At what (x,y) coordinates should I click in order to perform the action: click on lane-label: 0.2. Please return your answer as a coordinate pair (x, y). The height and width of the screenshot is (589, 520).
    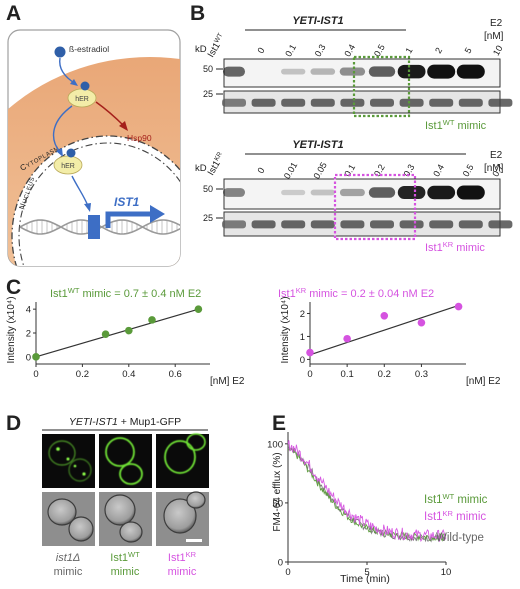
    Looking at the image, I should click on (379, 171).